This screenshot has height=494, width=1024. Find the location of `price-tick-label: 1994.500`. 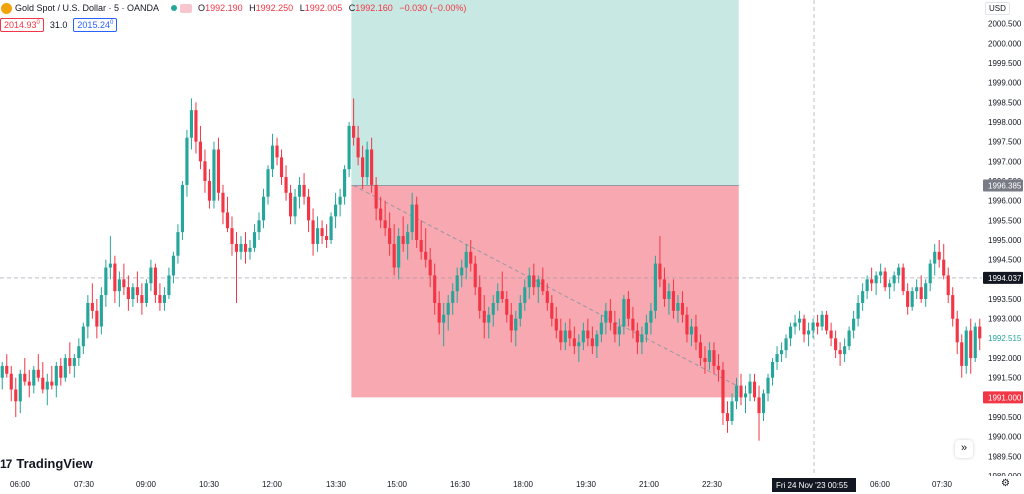

price-tick-label: 1994.500 is located at coordinates (1005, 260).